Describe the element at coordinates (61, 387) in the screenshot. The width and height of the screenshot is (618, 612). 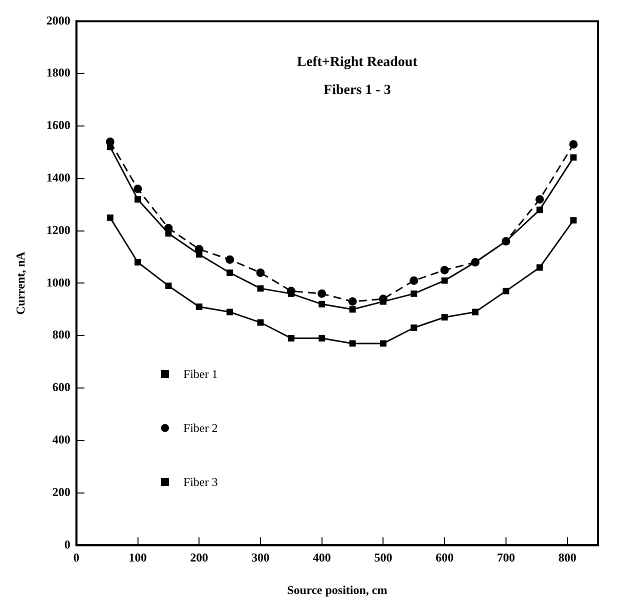
I see `y-tick-label: 600` at that location.